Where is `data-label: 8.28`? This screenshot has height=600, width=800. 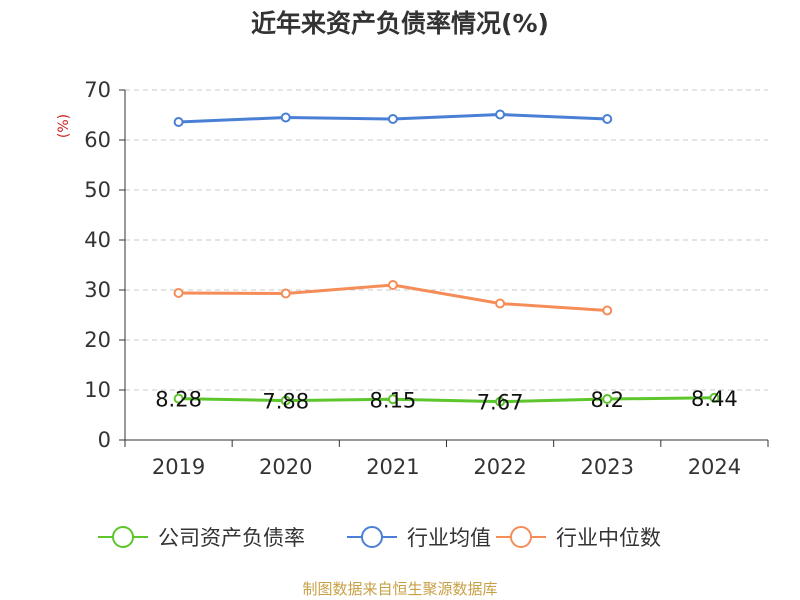
data-label: 8.28 is located at coordinates (178, 400).